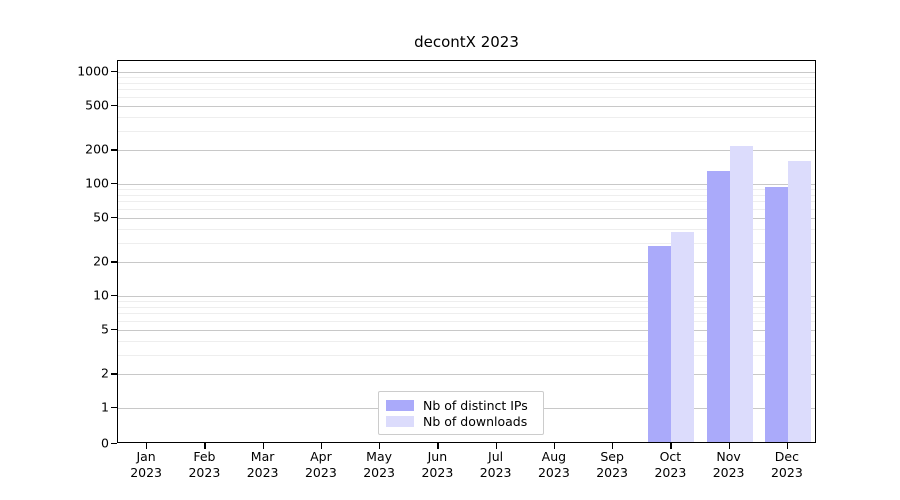  I want to click on y-tick-label: 1, so click(105, 407).